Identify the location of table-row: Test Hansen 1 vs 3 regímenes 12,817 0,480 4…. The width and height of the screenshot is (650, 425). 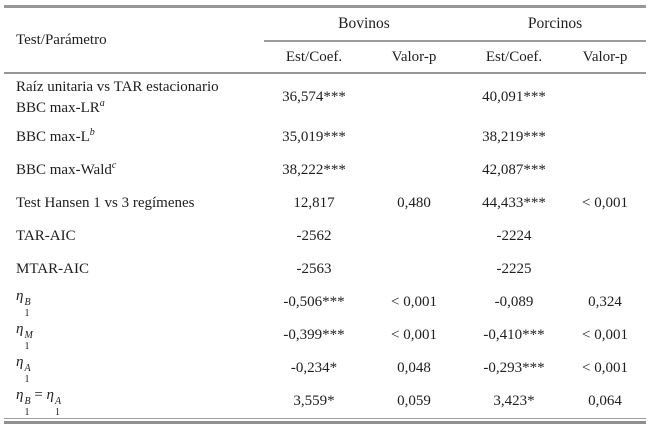
(325, 203).